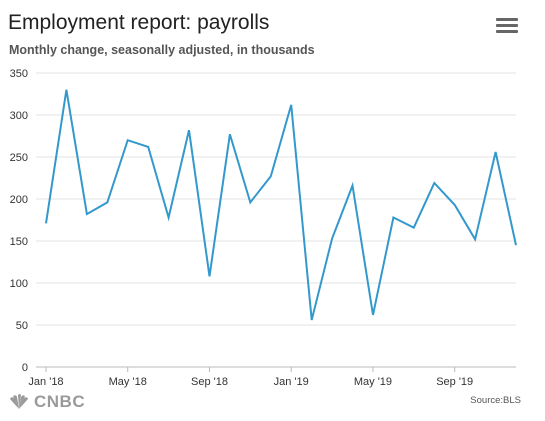 The image size is (545, 421). What do you see at coordinates (60, 401) in the screenshot?
I see `logo-text: CNBC` at bounding box center [60, 401].